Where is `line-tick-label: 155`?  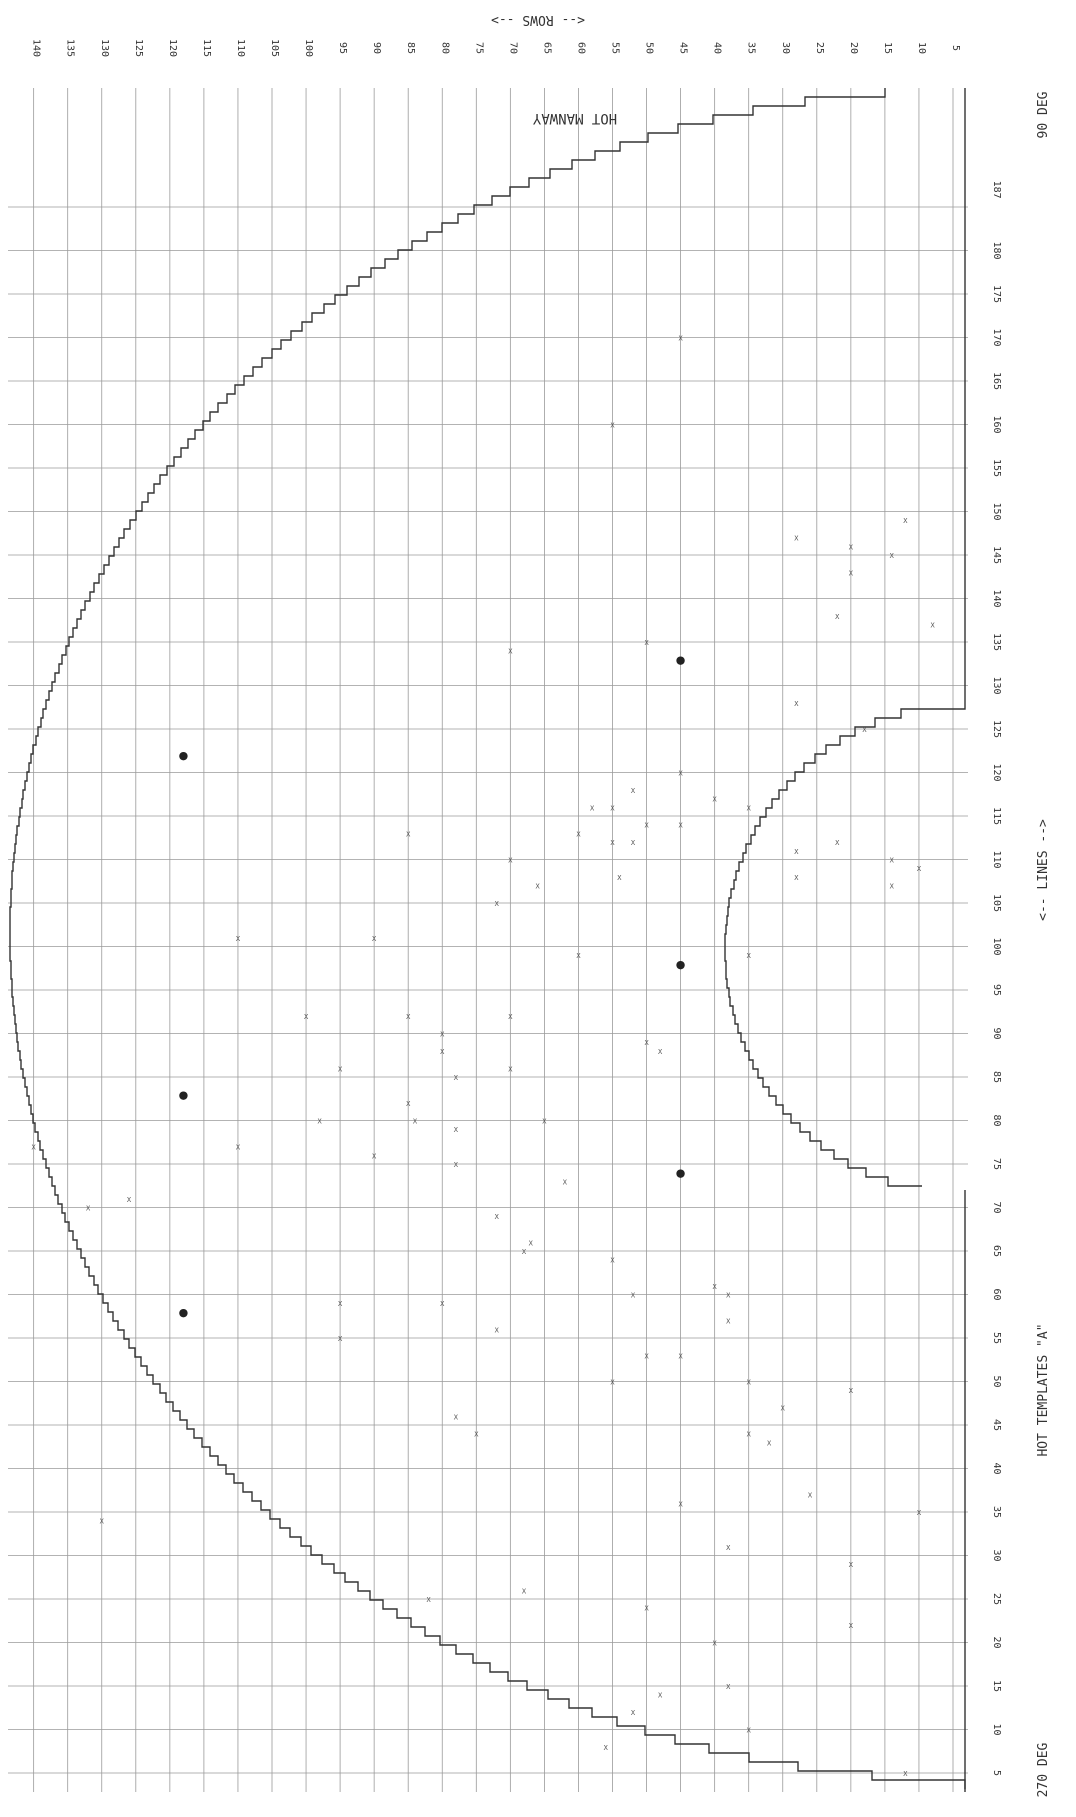
line-tick-label: 155 is located at coordinates (996, 468).